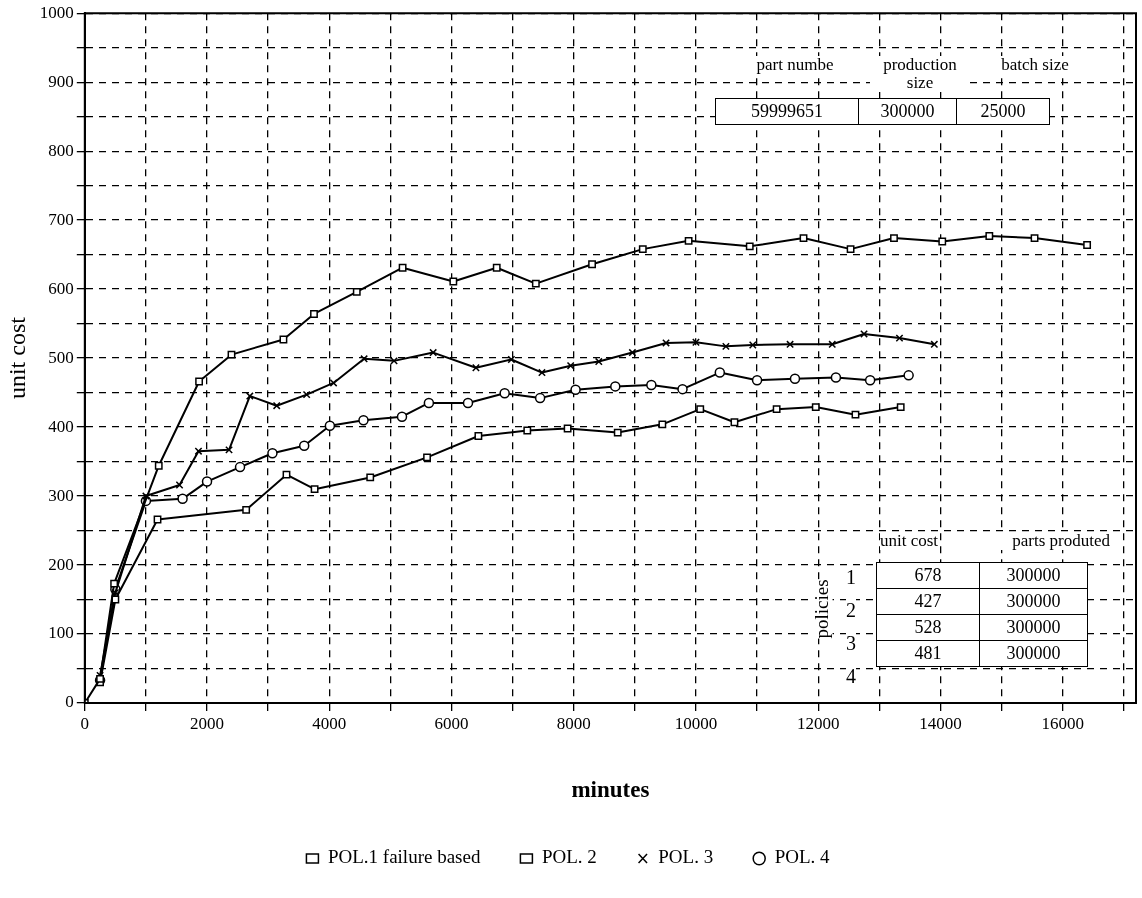 The height and width of the screenshot is (898, 1142). I want to click on annotation: part numbe, so click(795, 64).